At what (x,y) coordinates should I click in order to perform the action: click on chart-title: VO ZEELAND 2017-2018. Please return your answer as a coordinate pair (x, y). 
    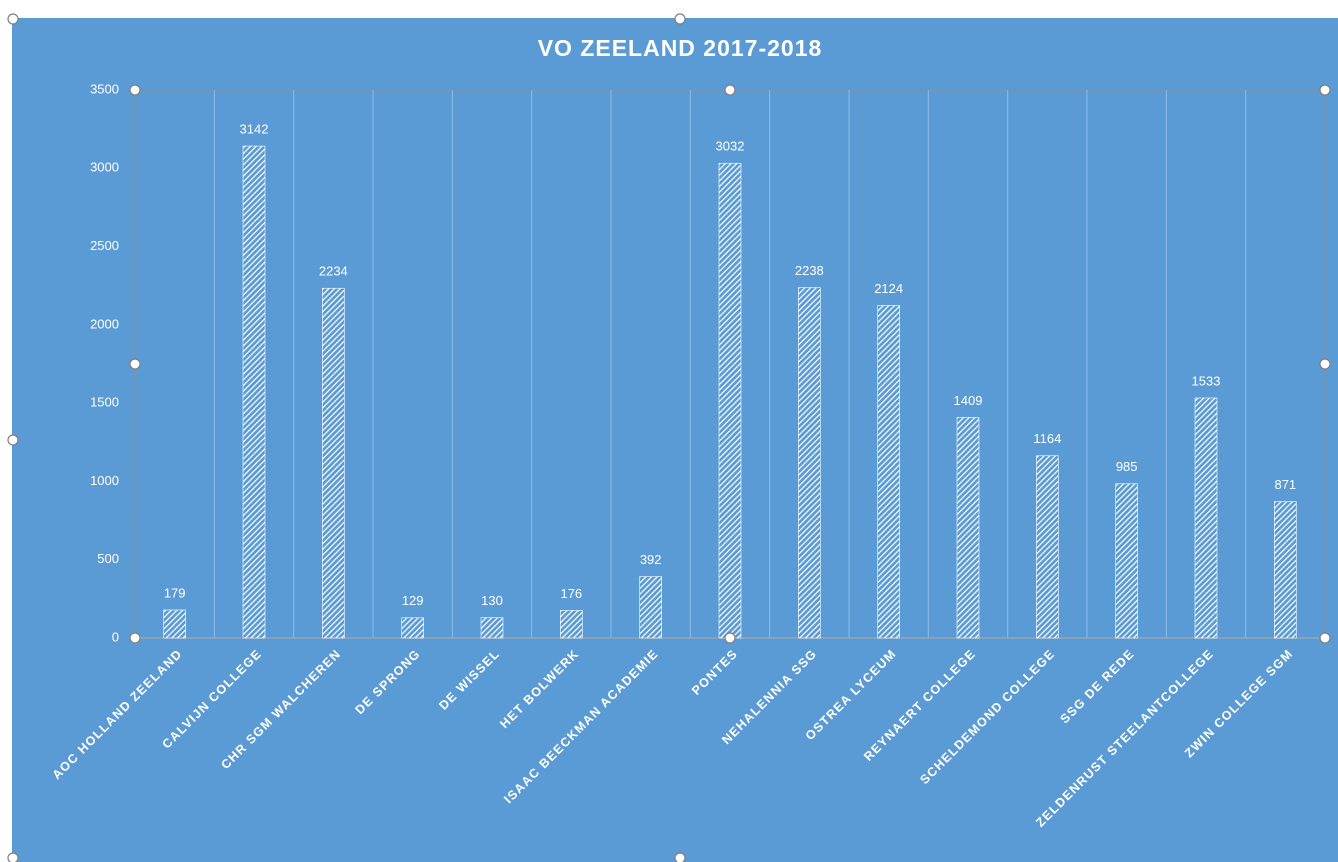
    Looking at the image, I should click on (680, 48).